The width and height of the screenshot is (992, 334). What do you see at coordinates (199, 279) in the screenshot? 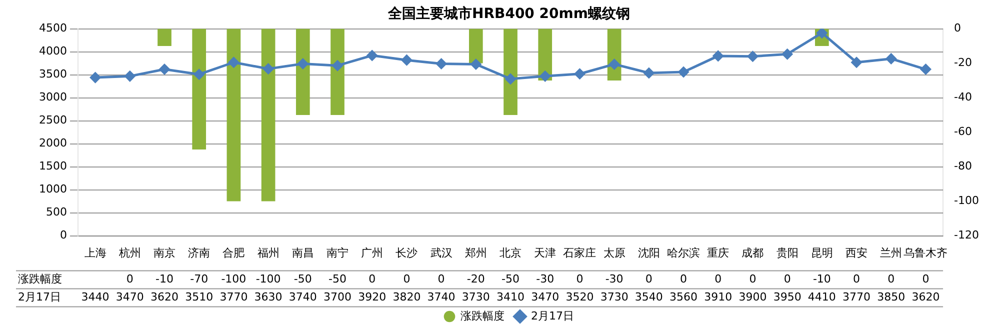
I see `data-label: -70` at bounding box center [199, 279].